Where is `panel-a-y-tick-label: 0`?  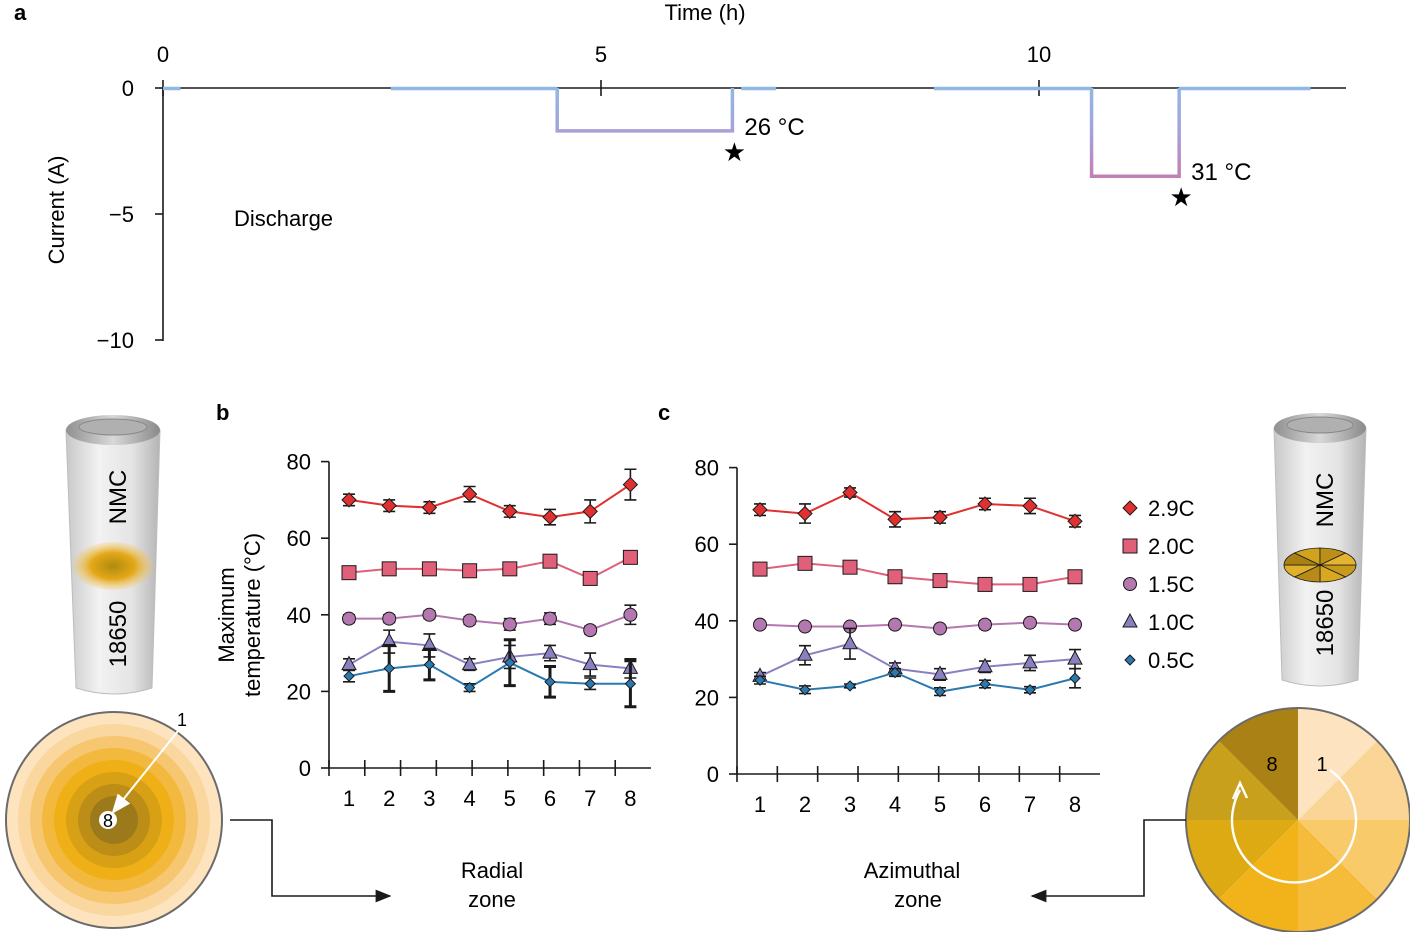 panel-a-y-tick-label: 0 is located at coordinates (128, 88).